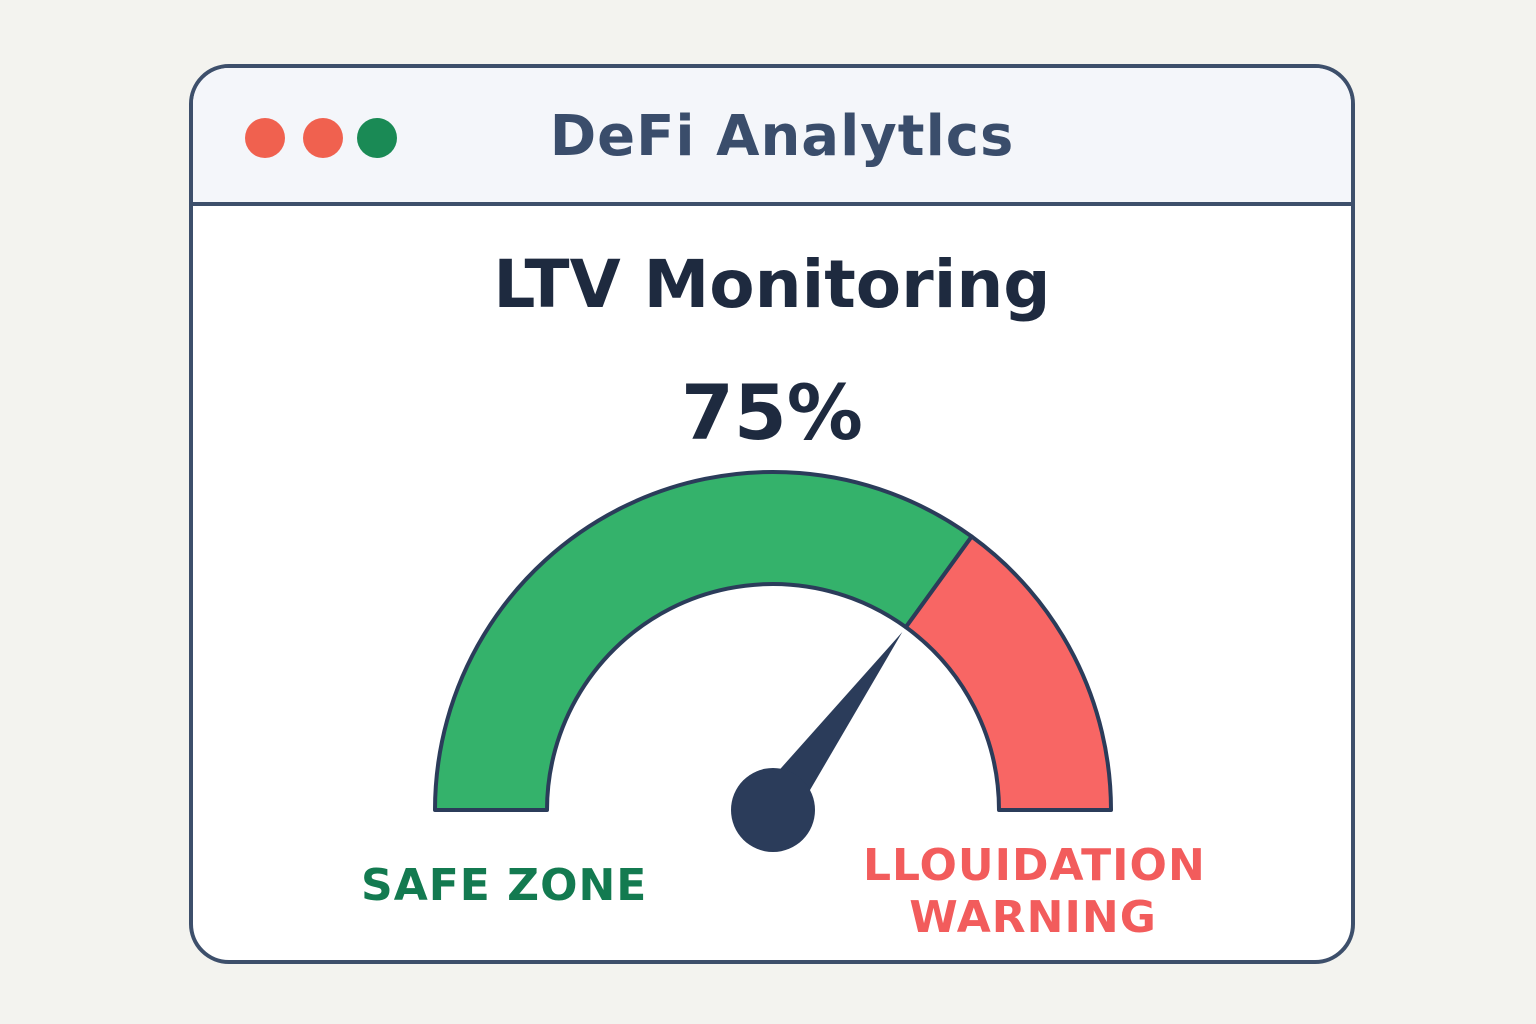  I want to click on maximize-button, so click(377, 138).